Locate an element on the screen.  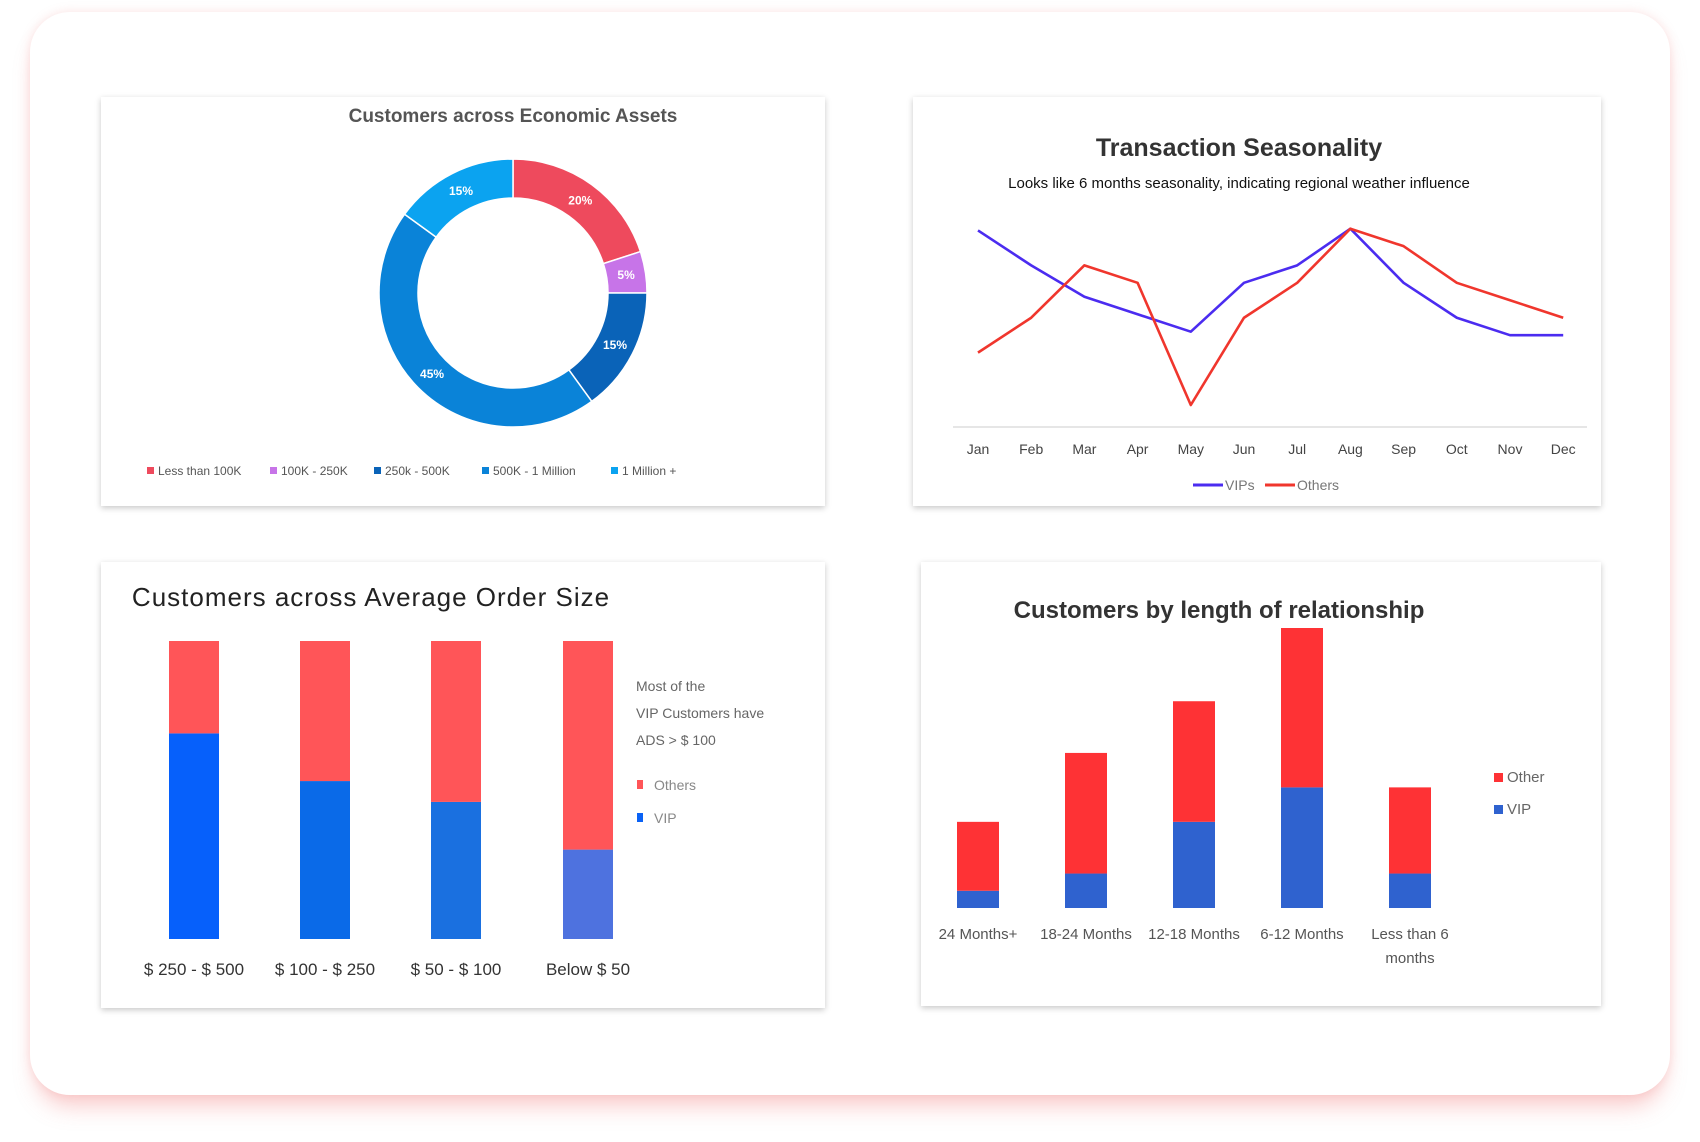
x-tick-label-nov: Nov is located at coordinates (1510, 449).